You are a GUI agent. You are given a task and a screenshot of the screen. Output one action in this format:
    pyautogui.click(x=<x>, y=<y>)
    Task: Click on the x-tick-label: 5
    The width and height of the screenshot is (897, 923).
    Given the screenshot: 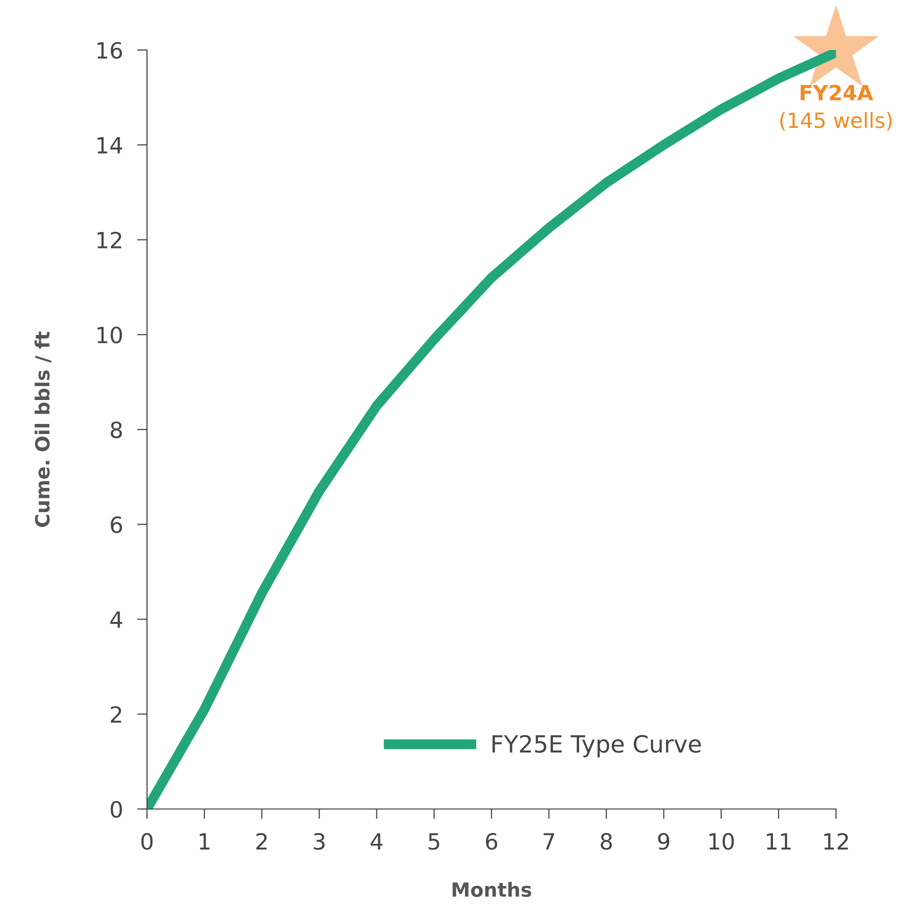 What is the action you would take?
    pyautogui.click(x=434, y=841)
    